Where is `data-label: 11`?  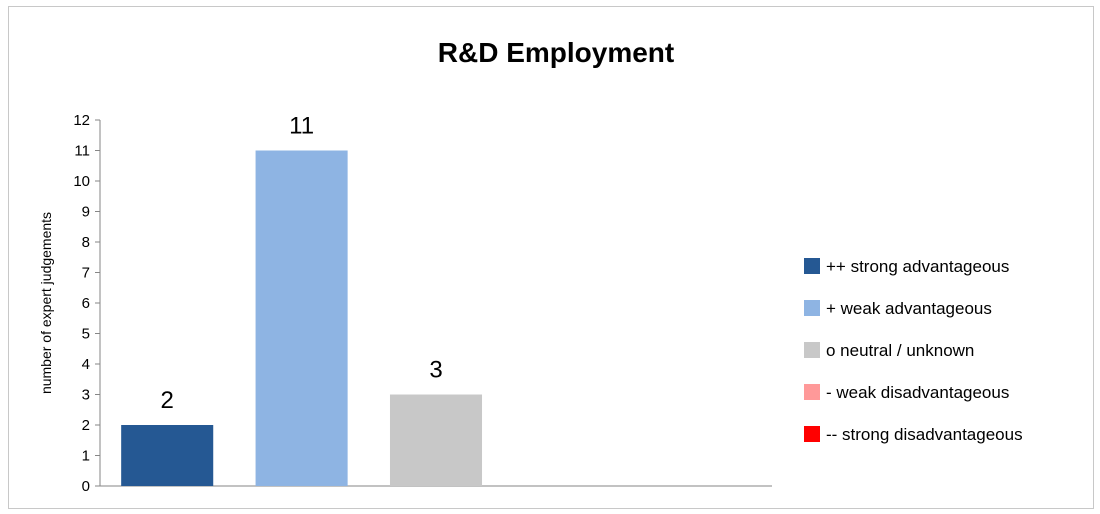
data-label: 11 is located at coordinates (301, 126).